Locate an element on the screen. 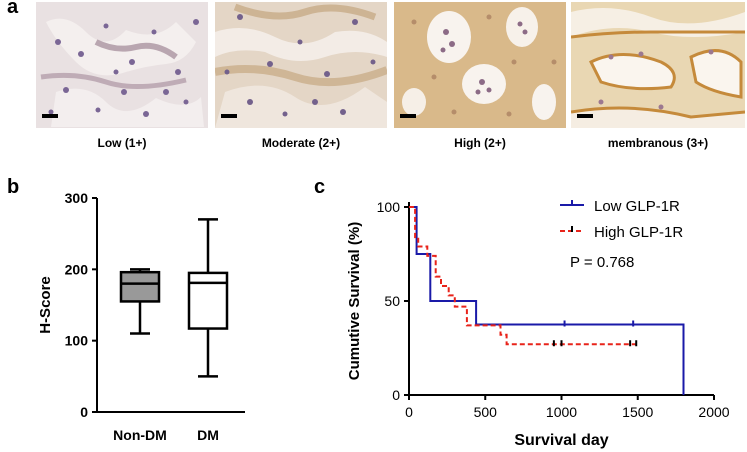 The width and height of the screenshot is (747, 452). legend-label: Low GLP-1R is located at coordinates (637, 206).